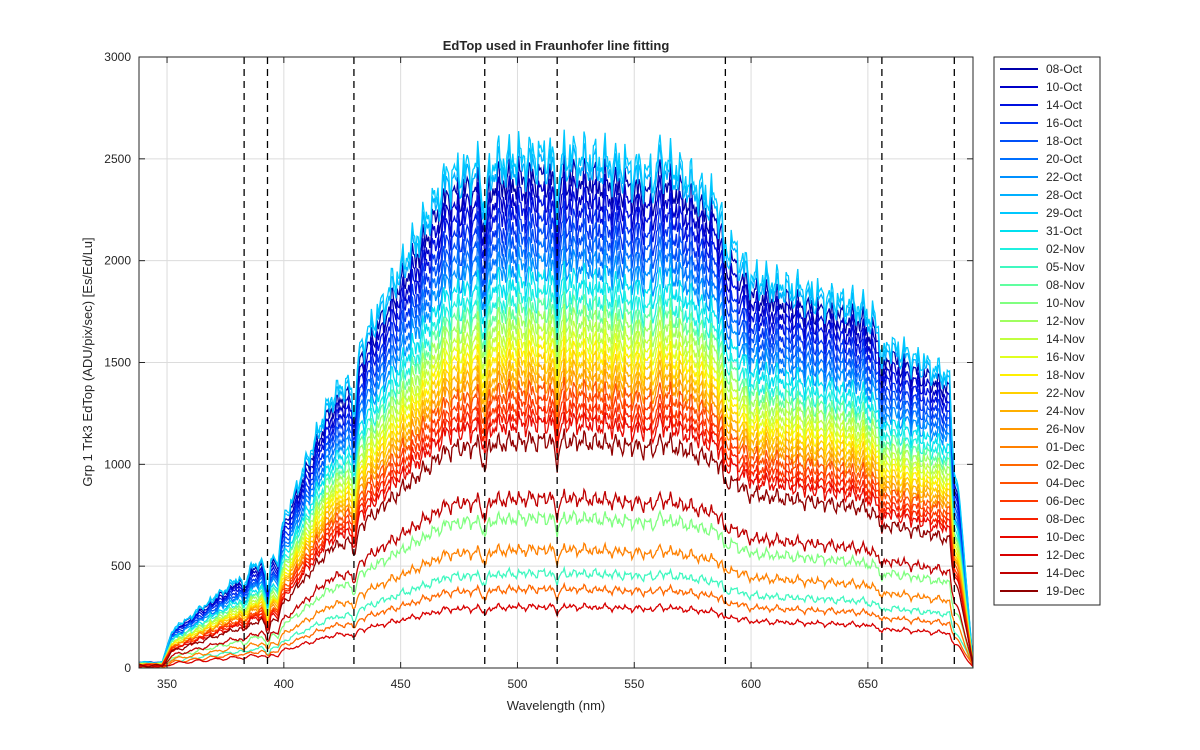 Image resolution: width=1200 pixels, height=750 pixels. Describe the element at coordinates (167, 684) in the screenshot. I see `x-tick-label: 350` at that location.